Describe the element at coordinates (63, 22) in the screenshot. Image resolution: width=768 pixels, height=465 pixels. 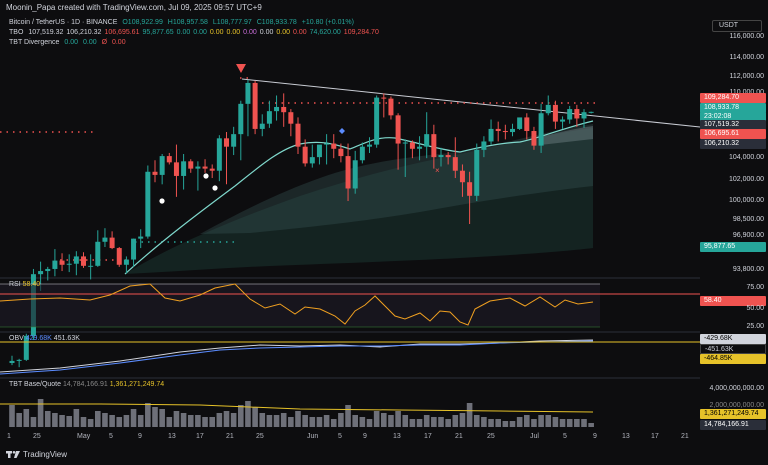
I see `legend-symbol: Bitcoin / TetherUS · 1D · BINANCE` at that location.